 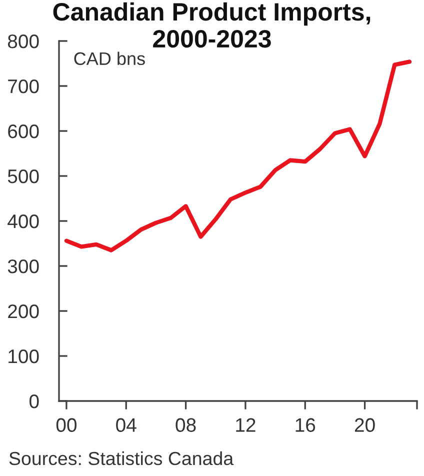 What do you see at coordinates (23, 41) in the screenshot?
I see `y-tick-label: 800` at bounding box center [23, 41].